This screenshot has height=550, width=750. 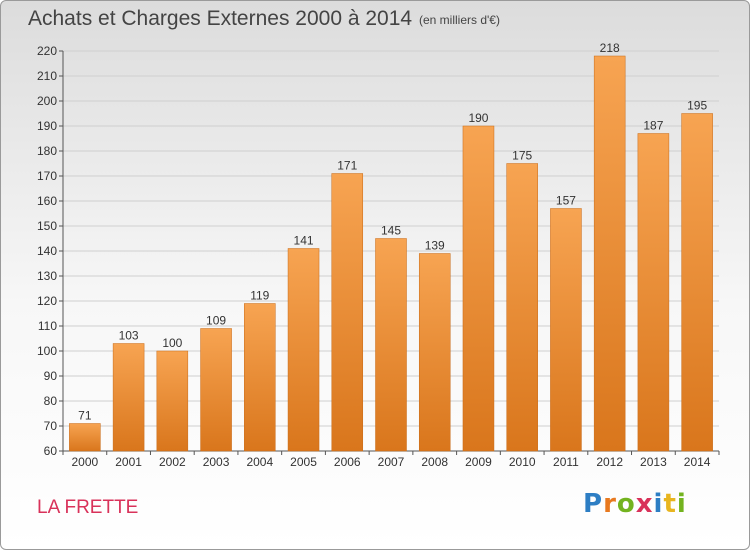 I want to click on x-tick-label: 2007, so click(x=391, y=462).